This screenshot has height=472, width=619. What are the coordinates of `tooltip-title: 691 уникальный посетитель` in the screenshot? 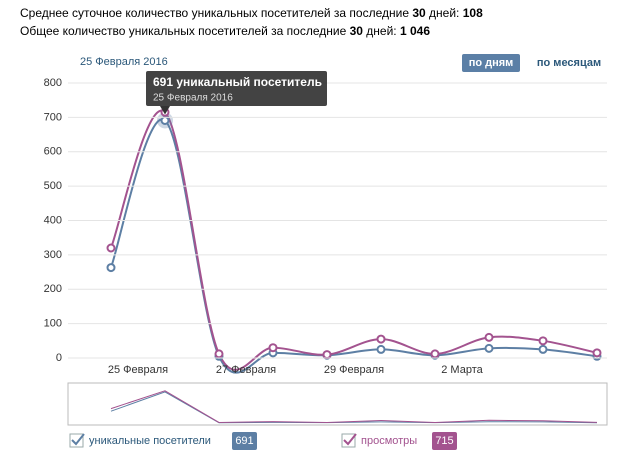 It's located at (237, 82).